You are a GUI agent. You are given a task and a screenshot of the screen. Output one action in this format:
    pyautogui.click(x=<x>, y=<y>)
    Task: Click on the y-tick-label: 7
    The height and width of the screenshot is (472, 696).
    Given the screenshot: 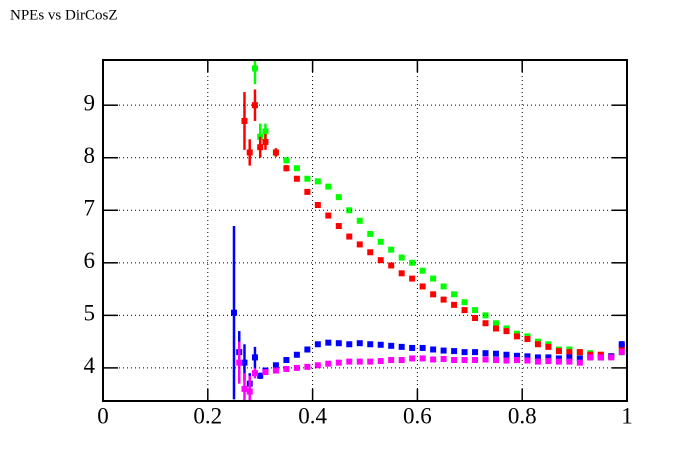 What is the action you would take?
    pyautogui.click(x=90, y=208)
    